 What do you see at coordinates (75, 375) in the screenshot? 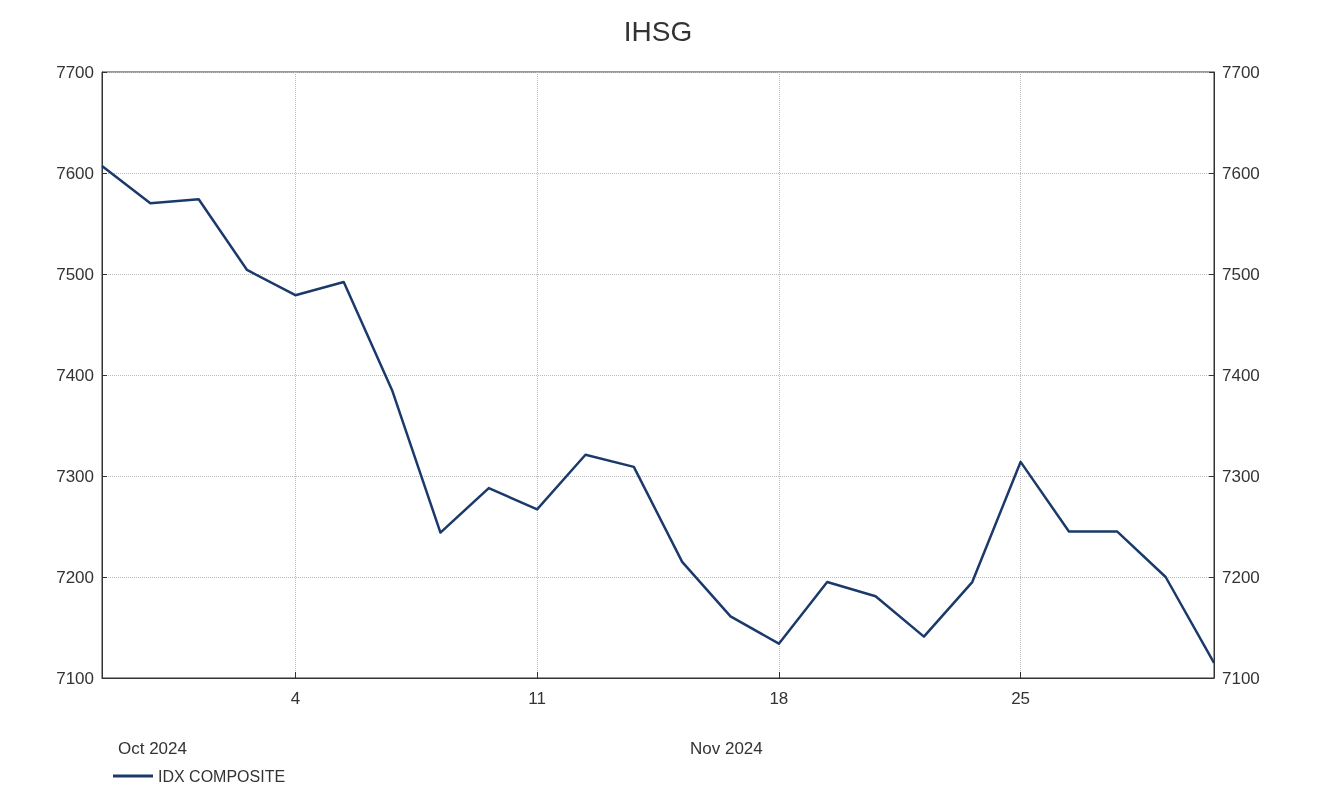
I see `y-tick-label: 7400` at bounding box center [75, 375].